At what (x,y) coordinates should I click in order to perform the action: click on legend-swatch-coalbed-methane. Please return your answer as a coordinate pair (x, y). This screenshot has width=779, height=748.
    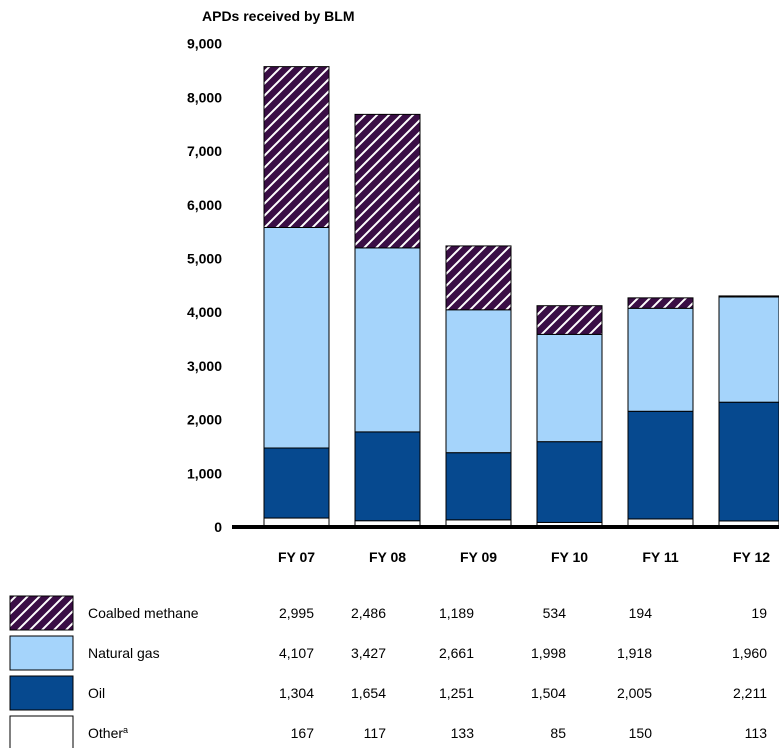
    Looking at the image, I should click on (41, 613).